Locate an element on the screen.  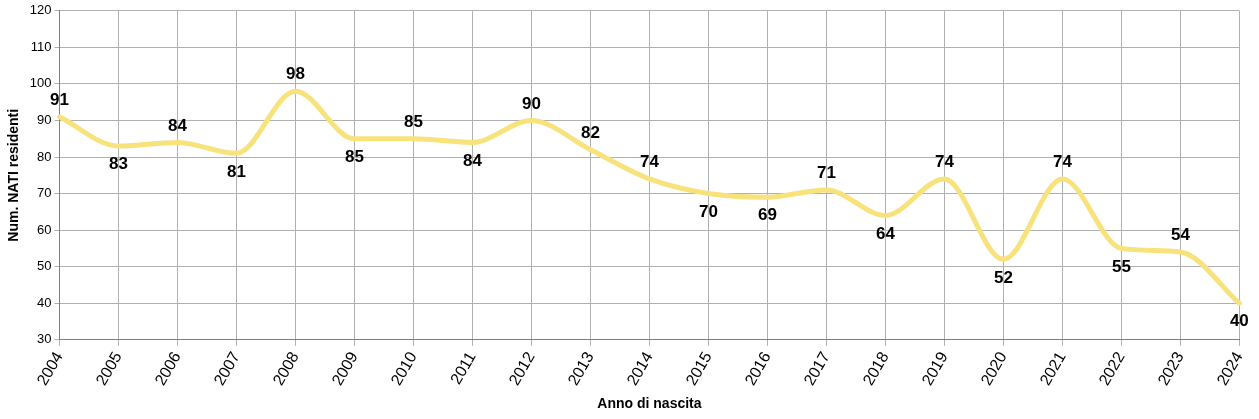
data-label: 54 is located at coordinates (1180, 235).